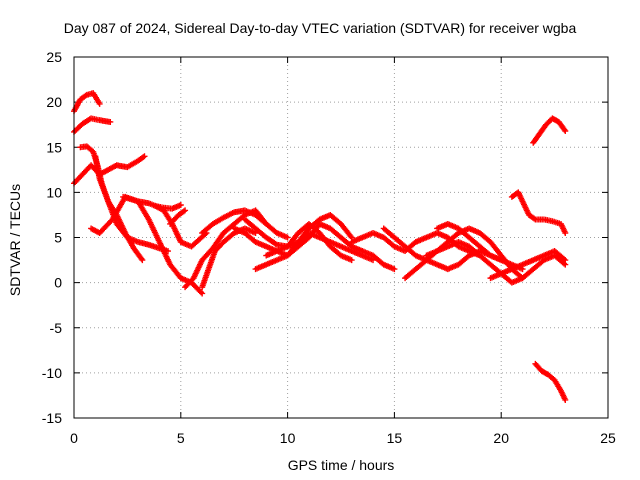  Describe the element at coordinates (501, 438) in the screenshot. I see `x-tick-label: 20` at that location.